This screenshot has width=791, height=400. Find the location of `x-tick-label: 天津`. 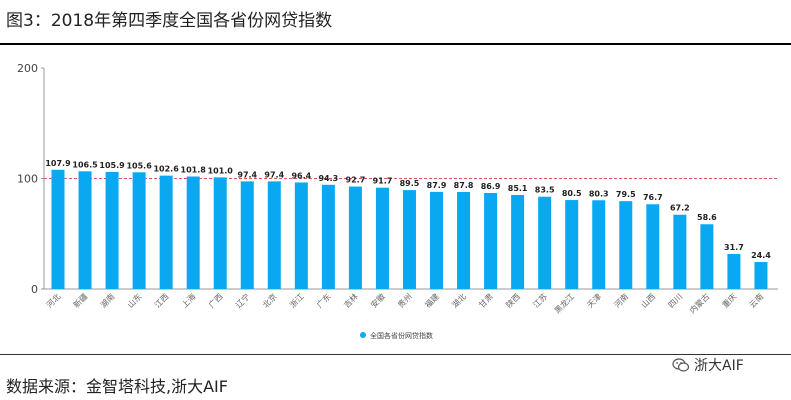

x-tick-label: 天津 is located at coordinates (594, 300).